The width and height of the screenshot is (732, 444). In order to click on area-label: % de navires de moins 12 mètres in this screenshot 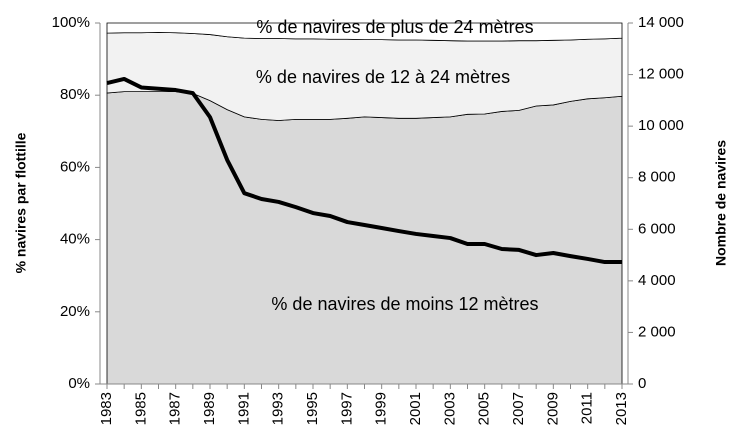, I will do `click(404, 304)`.